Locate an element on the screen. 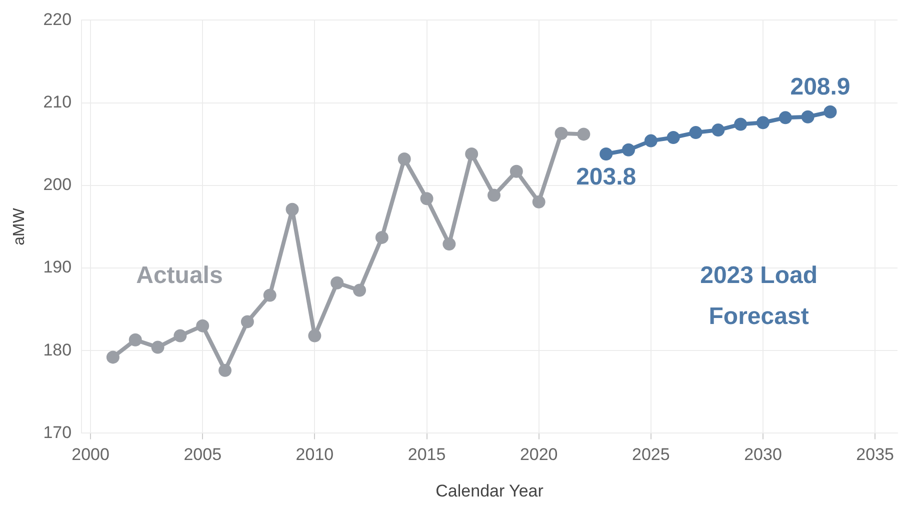 The width and height of the screenshot is (906, 512). x-tick-label: 2020 is located at coordinates (539, 454).